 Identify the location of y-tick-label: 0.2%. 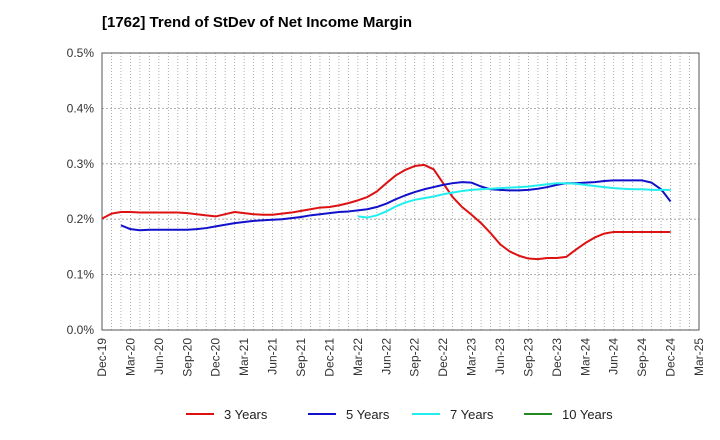
(81, 219).